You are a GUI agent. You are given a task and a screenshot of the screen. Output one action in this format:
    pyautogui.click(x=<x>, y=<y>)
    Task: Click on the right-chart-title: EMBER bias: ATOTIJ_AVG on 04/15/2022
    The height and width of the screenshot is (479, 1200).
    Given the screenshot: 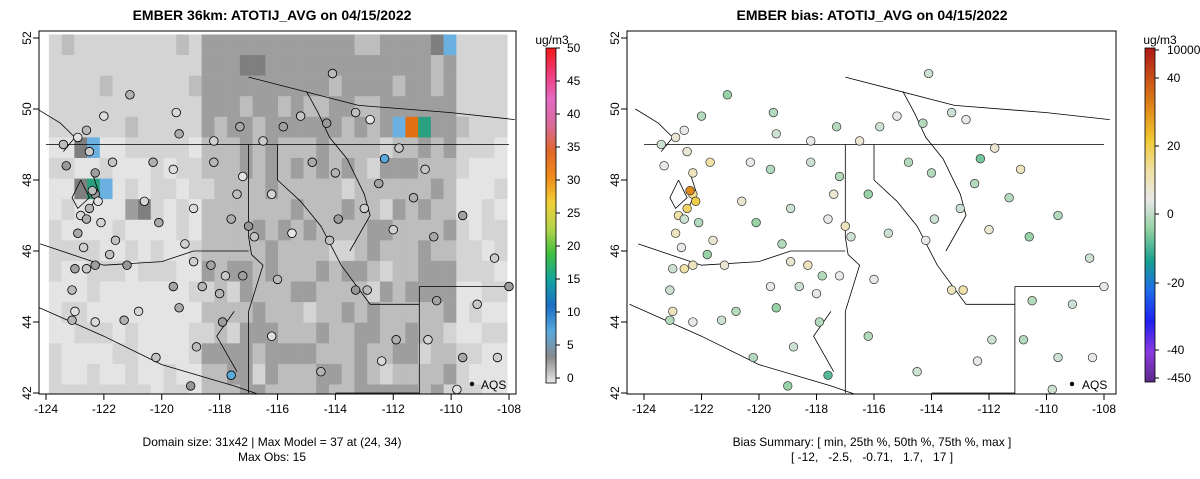 What is the action you would take?
    pyautogui.click(x=871, y=15)
    